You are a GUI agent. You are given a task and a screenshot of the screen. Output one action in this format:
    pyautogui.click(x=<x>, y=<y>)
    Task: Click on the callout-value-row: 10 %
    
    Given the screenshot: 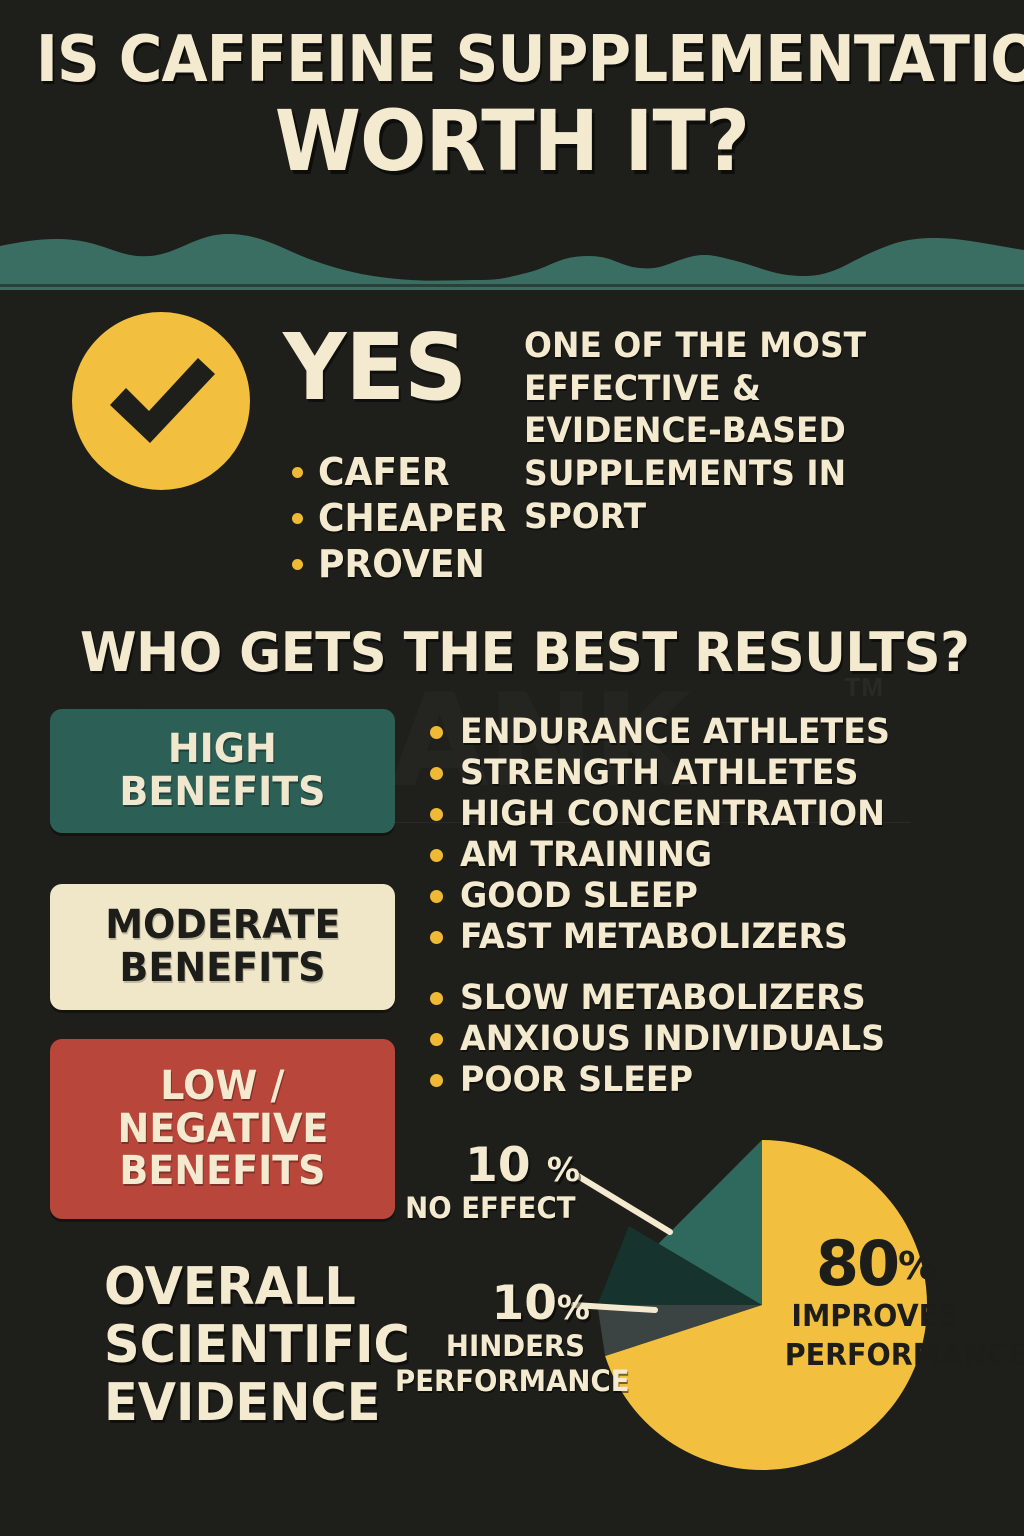 What is the action you would take?
    pyautogui.click(x=490, y=1165)
    